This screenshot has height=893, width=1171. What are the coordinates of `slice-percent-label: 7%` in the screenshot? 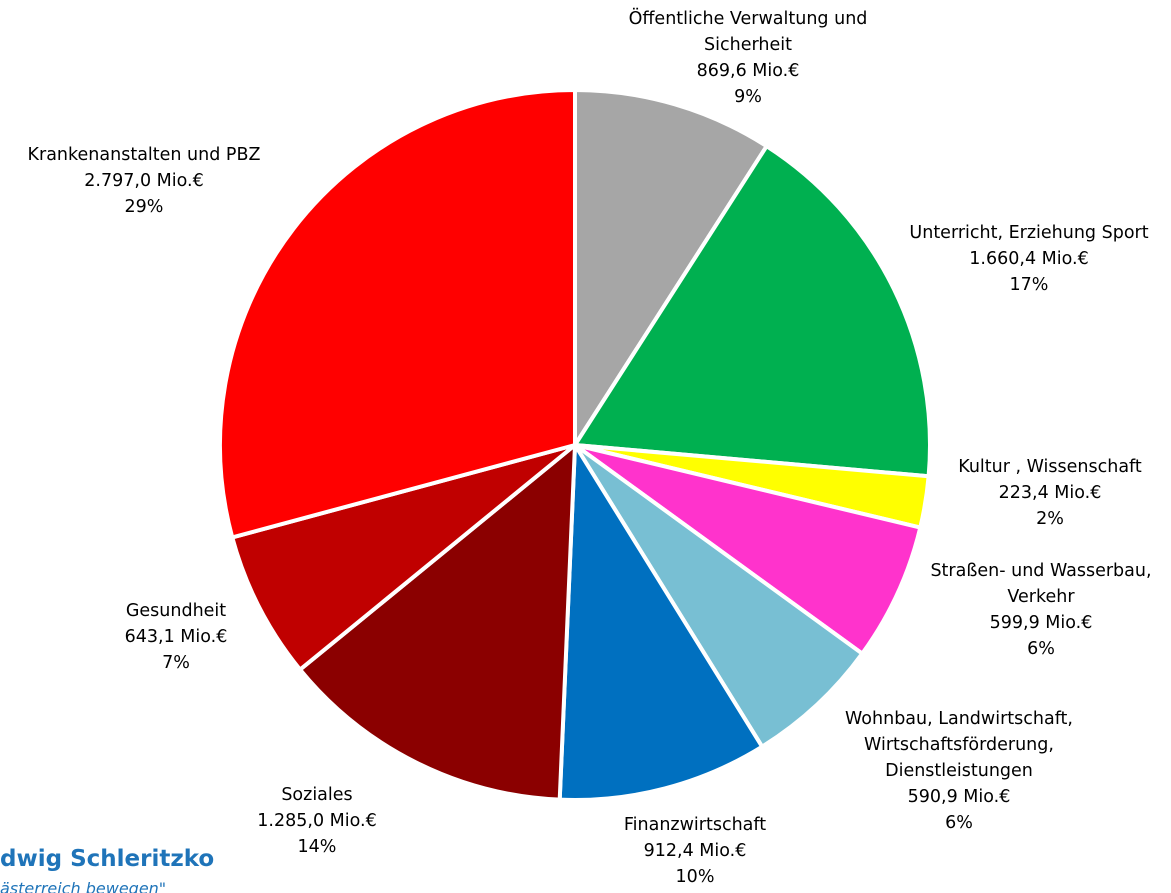 It's located at (176, 663).